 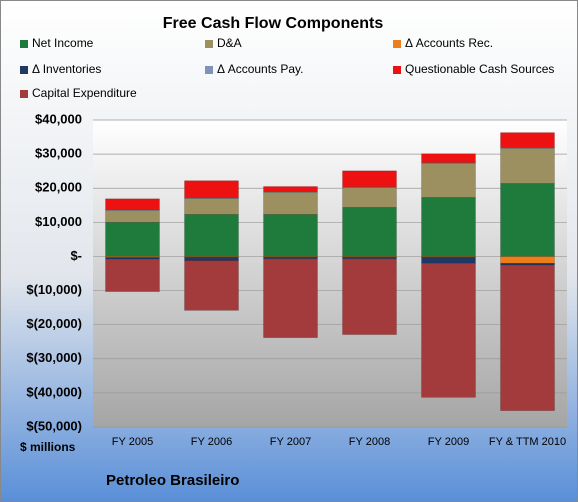 I want to click on y-tick-label: $(50,000), so click(x=54, y=425).